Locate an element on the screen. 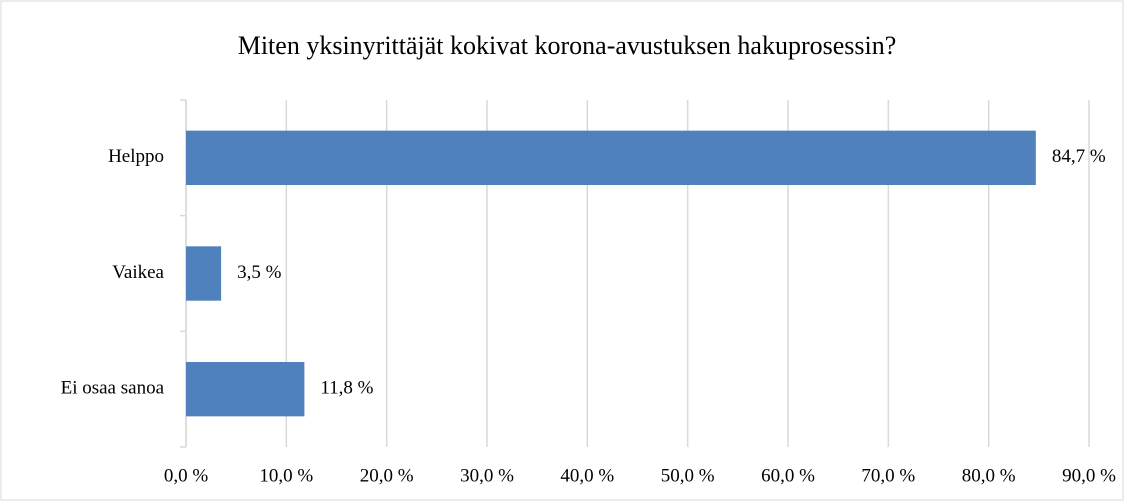 Image resolution: width=1125 pixels, height=502 pixels. x-tick-label: 80,0 % is located at coordinates (989, 475).